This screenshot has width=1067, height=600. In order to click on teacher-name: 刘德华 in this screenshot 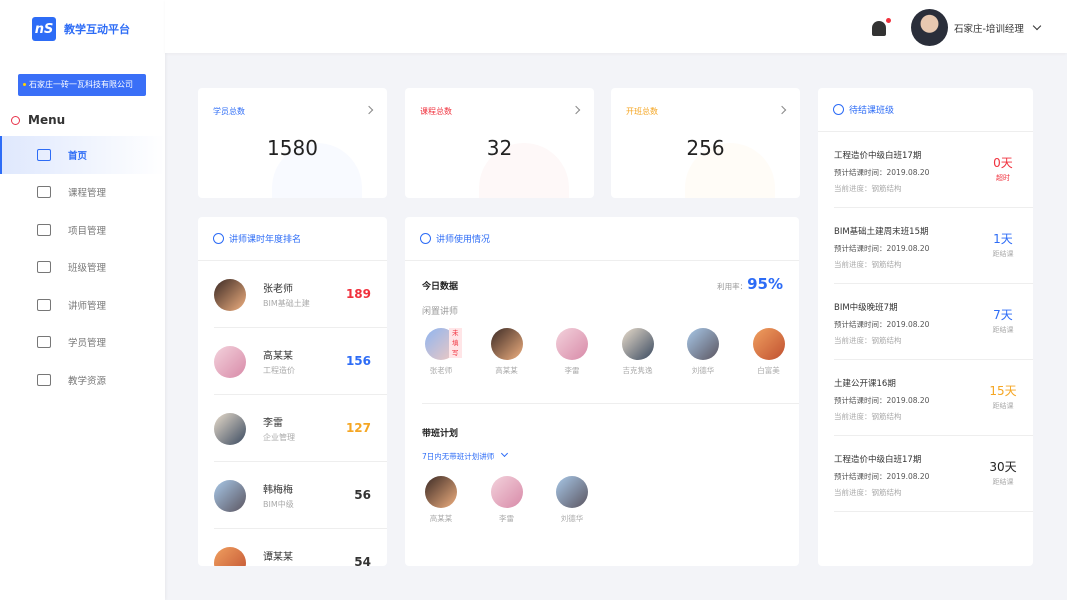, I will do `click(572, 518)`.